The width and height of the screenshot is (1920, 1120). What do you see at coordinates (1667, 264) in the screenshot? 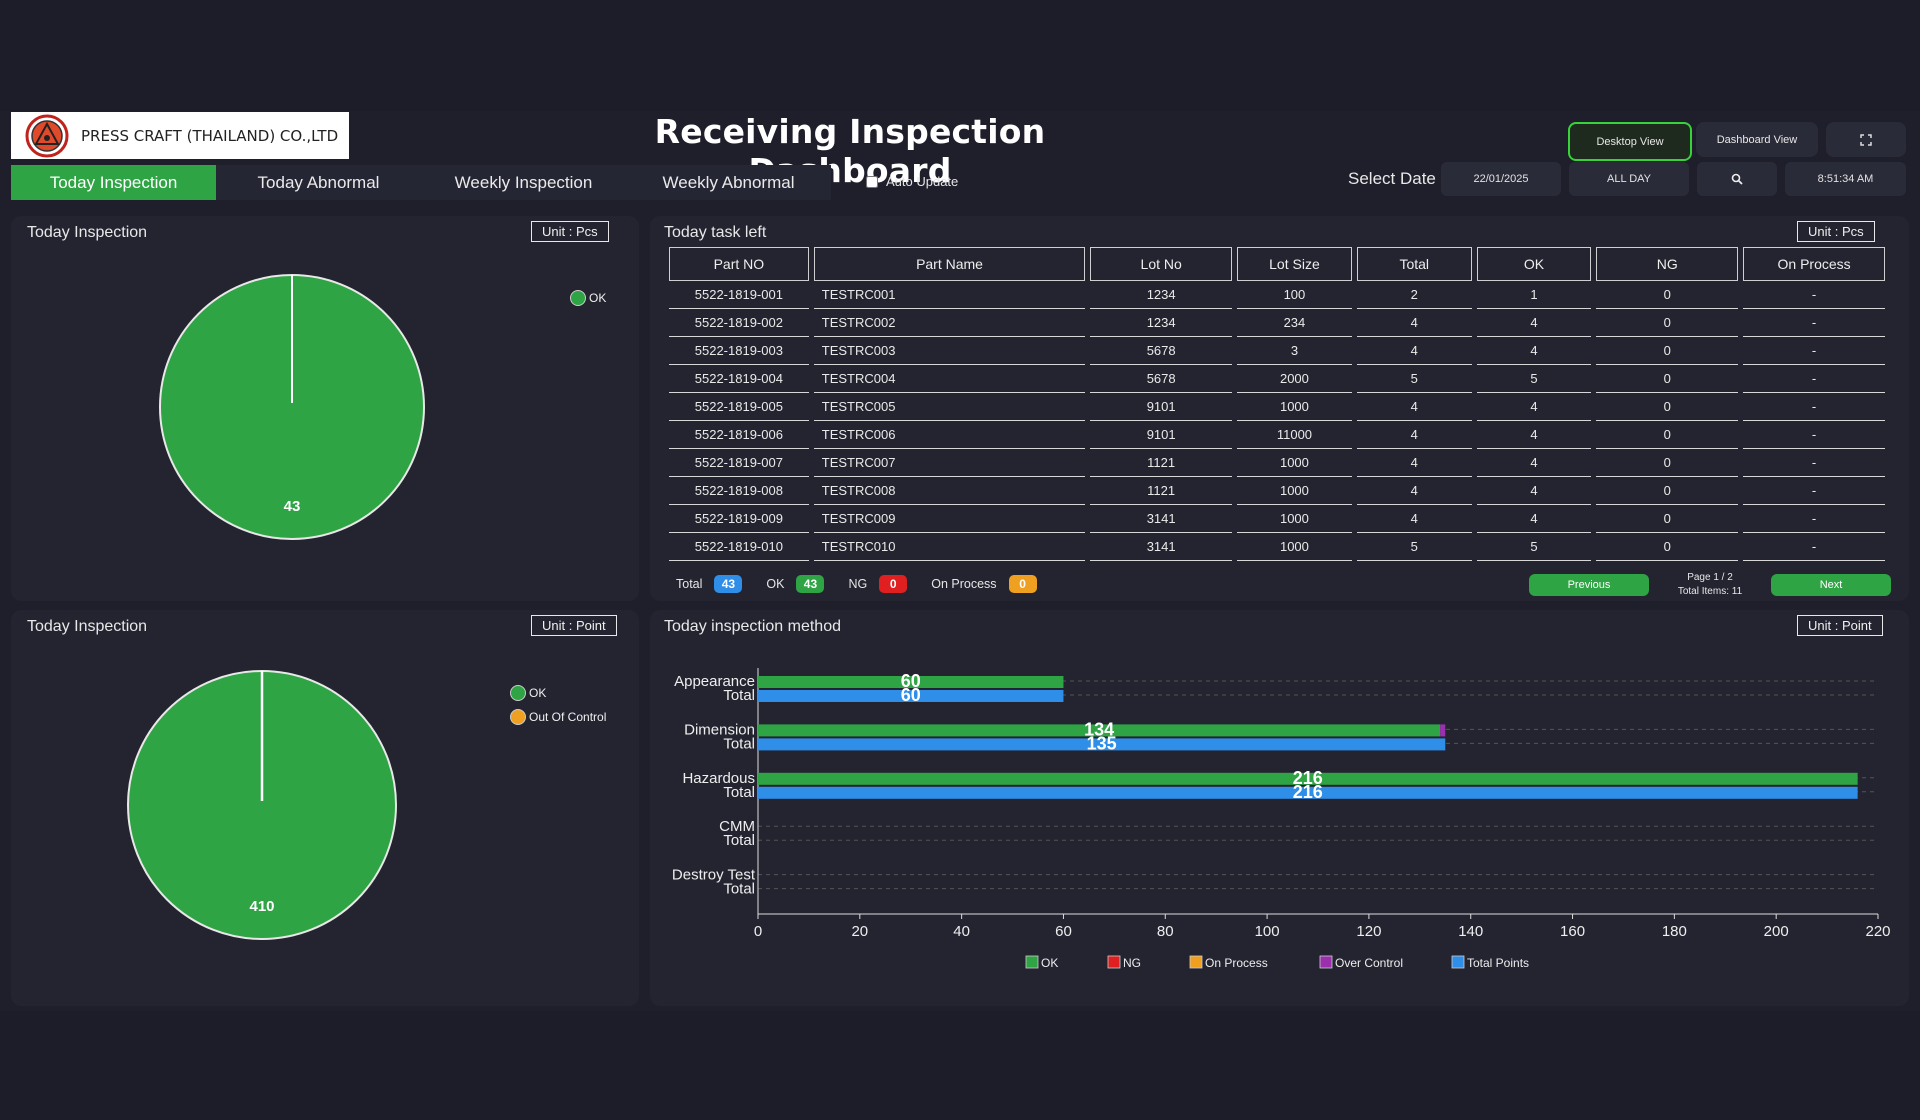
I see `column-header: NG` at bounding box center [1667, 264].